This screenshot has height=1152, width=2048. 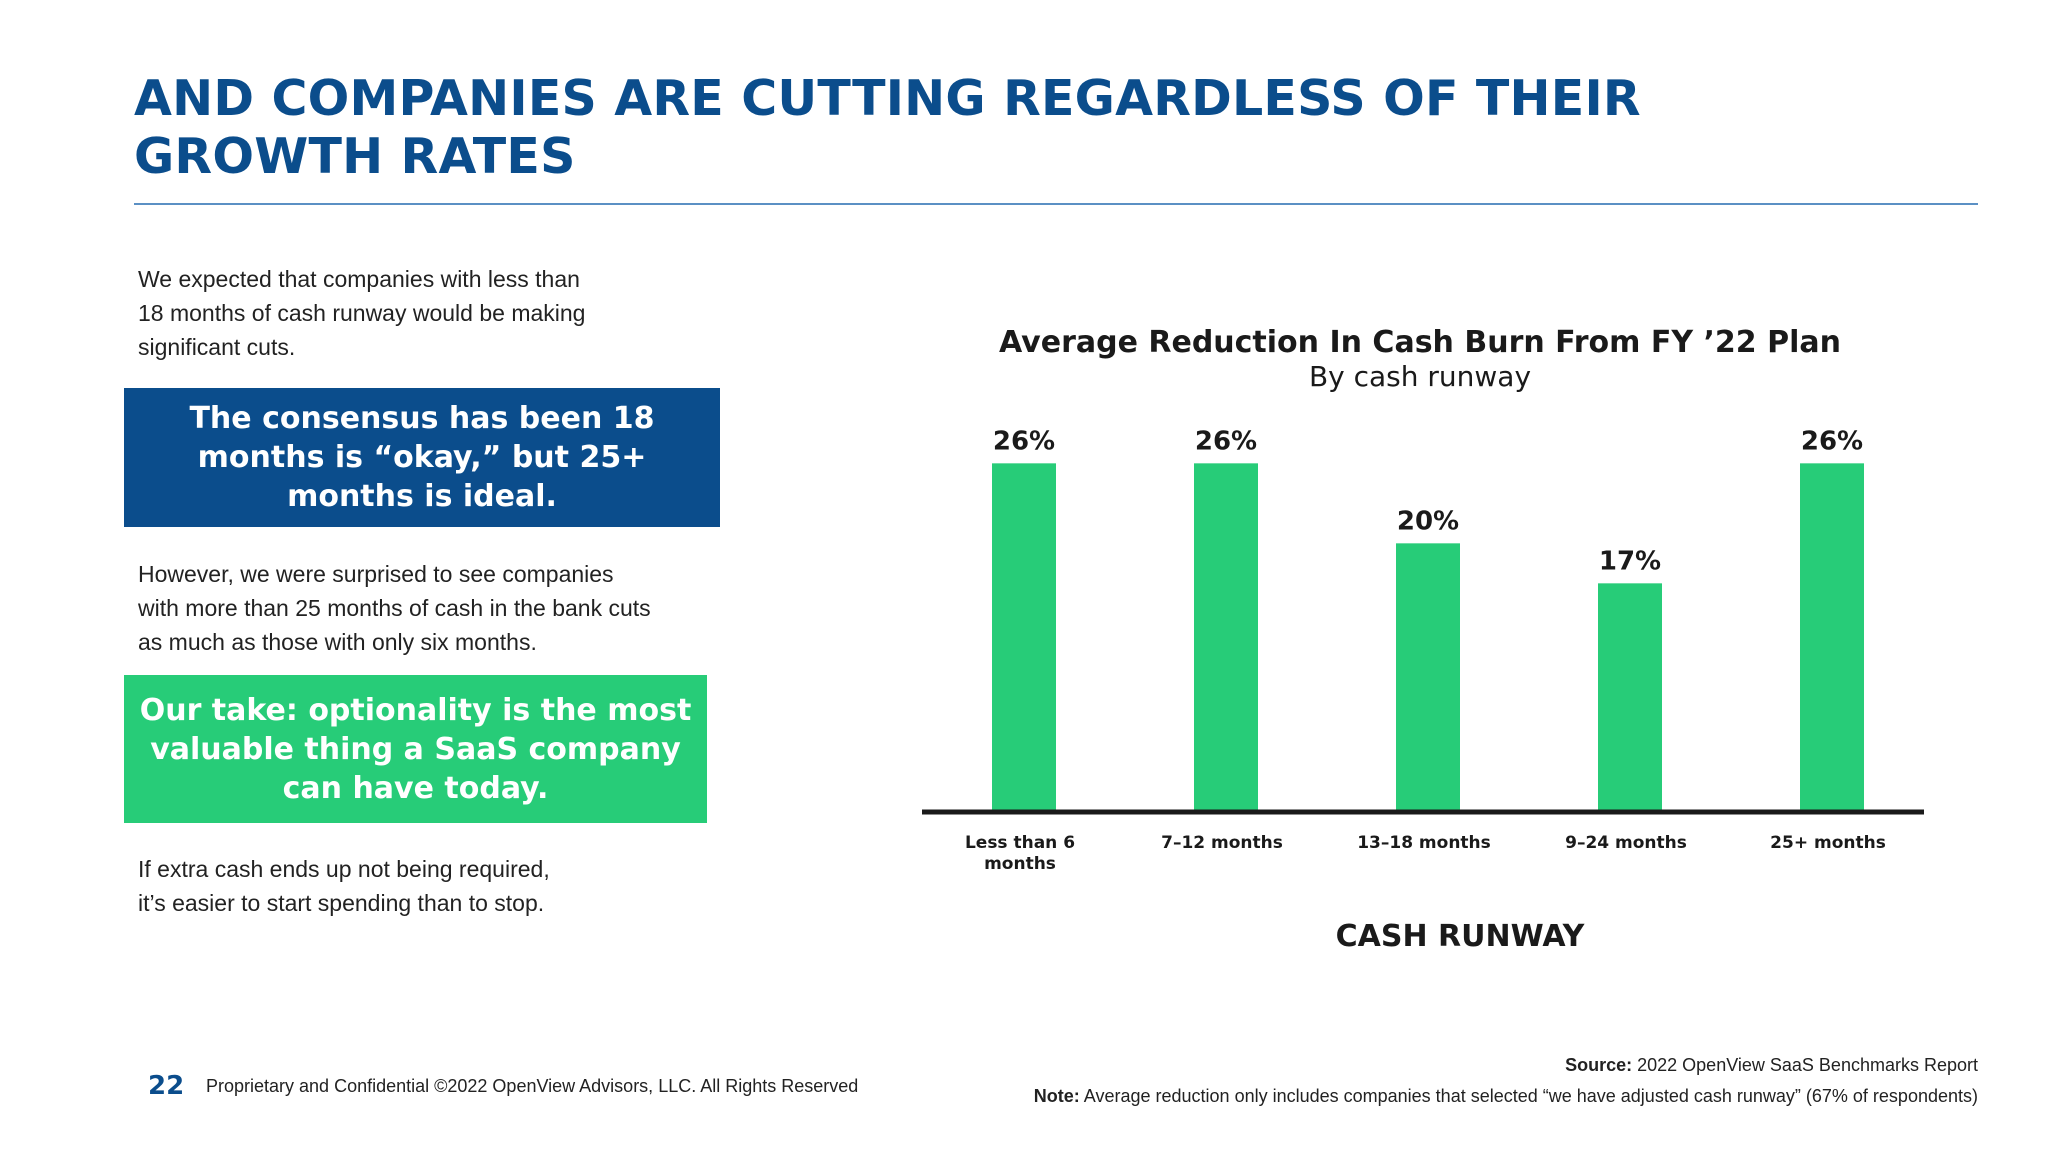 I want to click on callout-line: valuable thing a SaaS company, so click(x=415, y=749).